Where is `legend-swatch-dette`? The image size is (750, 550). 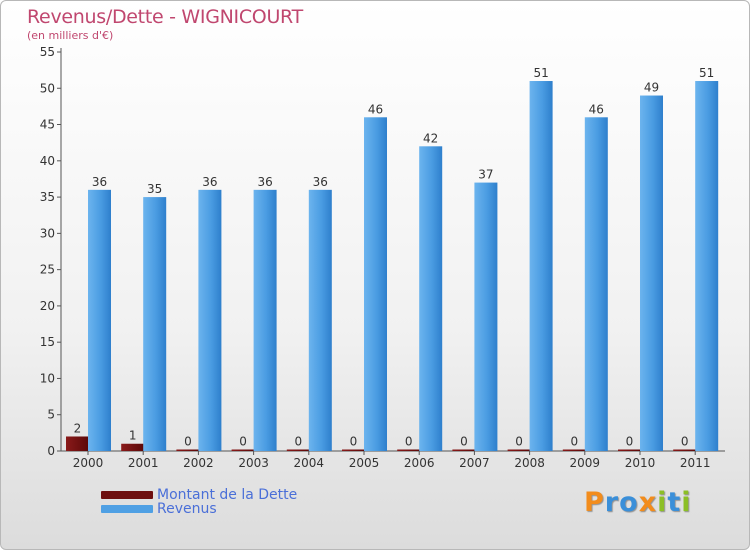 legend-swatch-dette is located at coordinates (127, 495).